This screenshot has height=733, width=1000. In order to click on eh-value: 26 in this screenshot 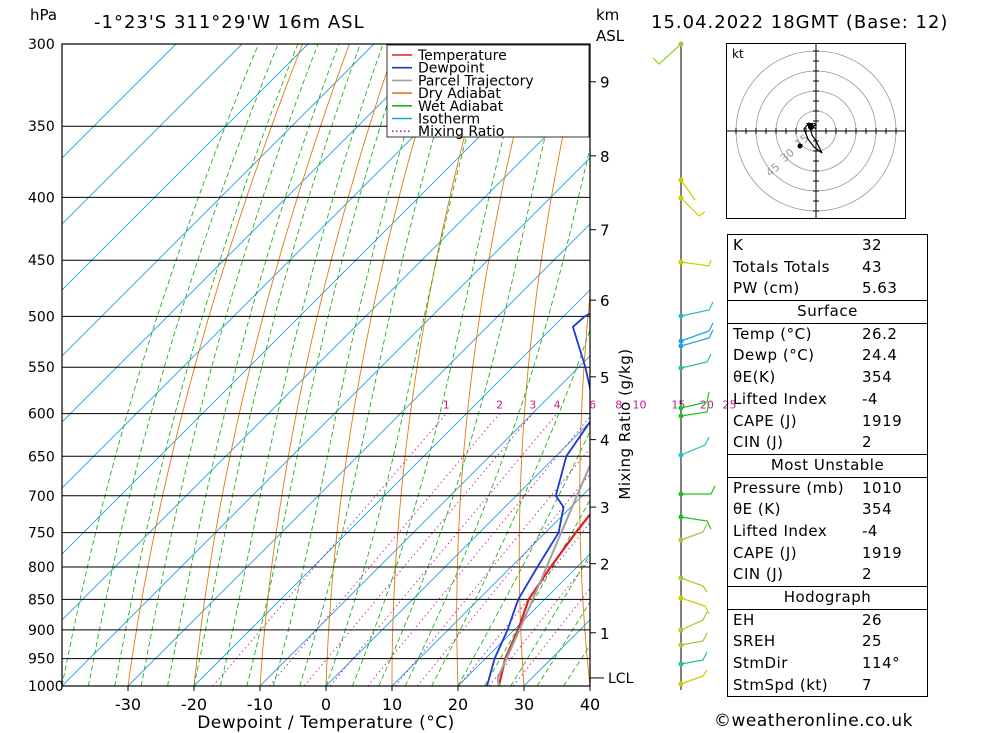, I will do `click(872, 619)`.